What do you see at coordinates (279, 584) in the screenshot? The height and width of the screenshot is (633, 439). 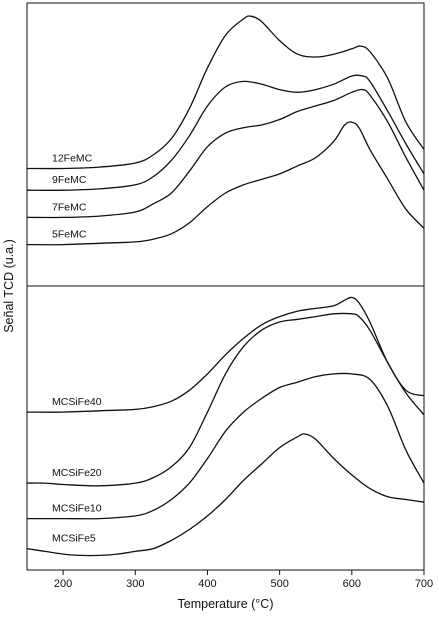 I see `x-tick-label-500: 500` at bounding box center [279, 584].